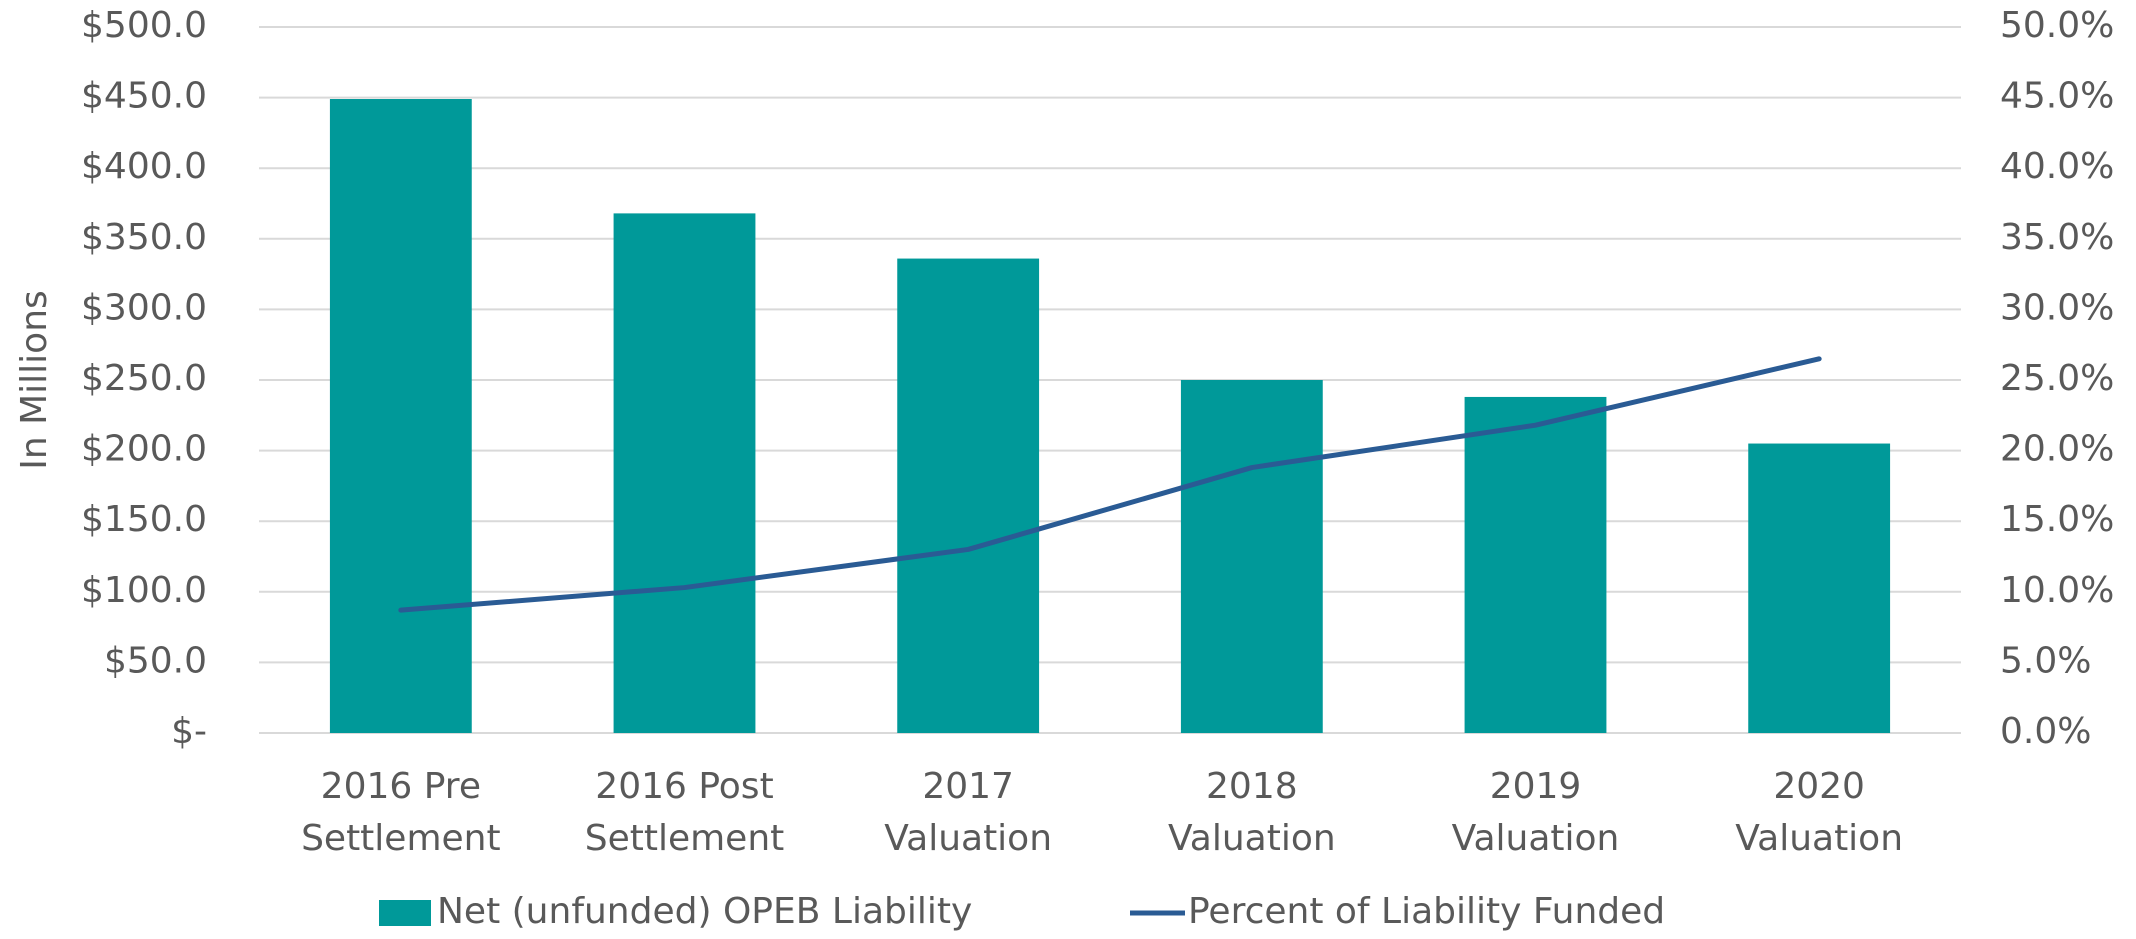 Image resolution: width=2136 pixels, height=939 pixels. Describe the element at coordinates (1536, 786) in the screenshot. I see `x-tick-label: 2019` at that location.